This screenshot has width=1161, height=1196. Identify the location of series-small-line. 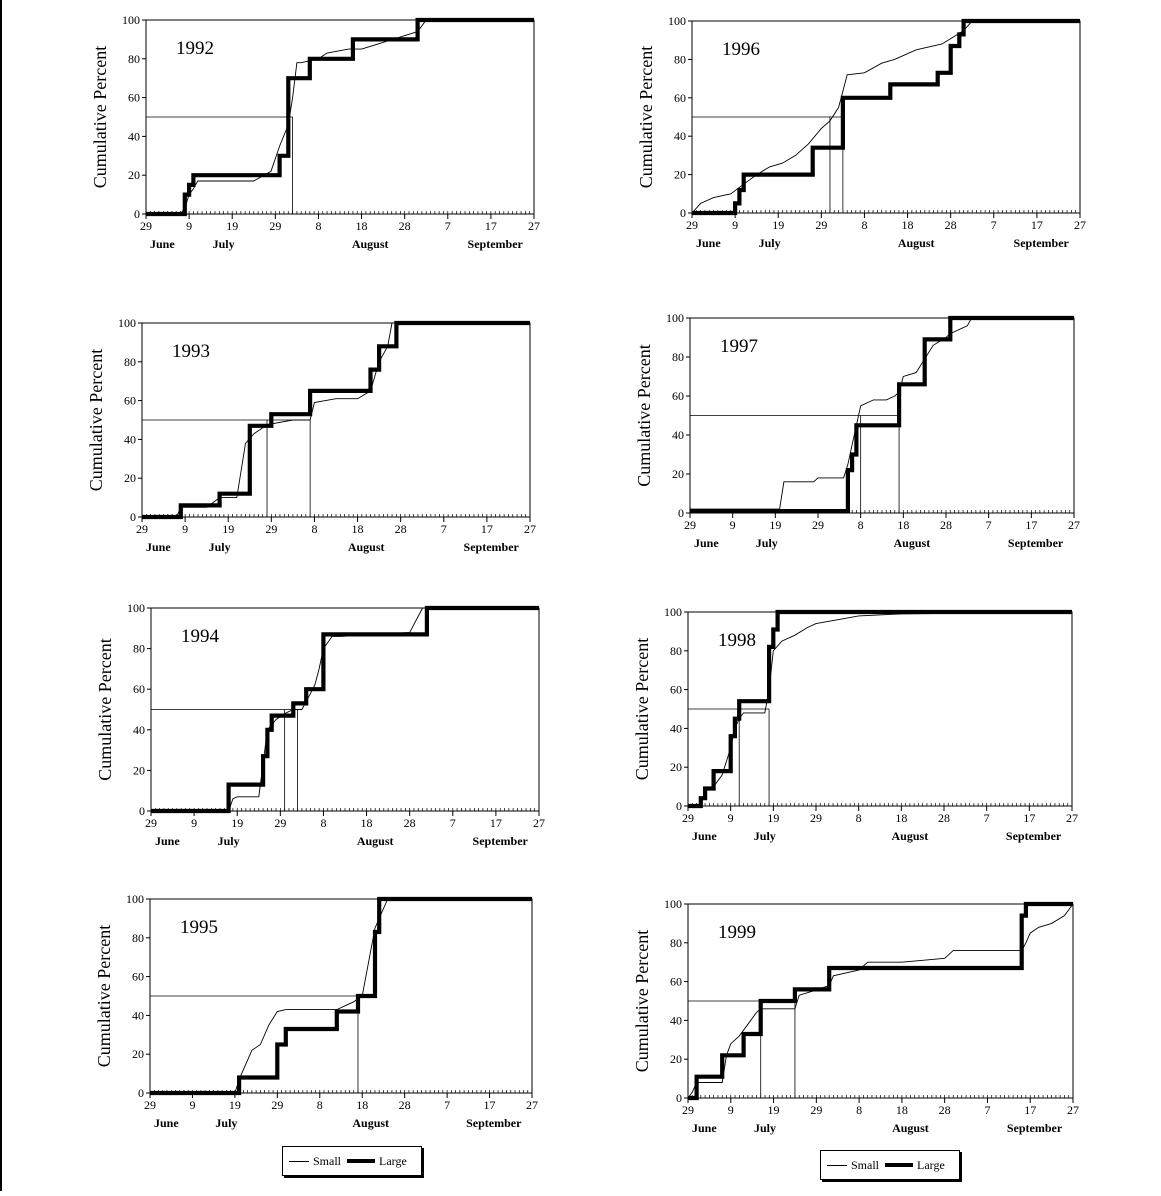
(341, 996).